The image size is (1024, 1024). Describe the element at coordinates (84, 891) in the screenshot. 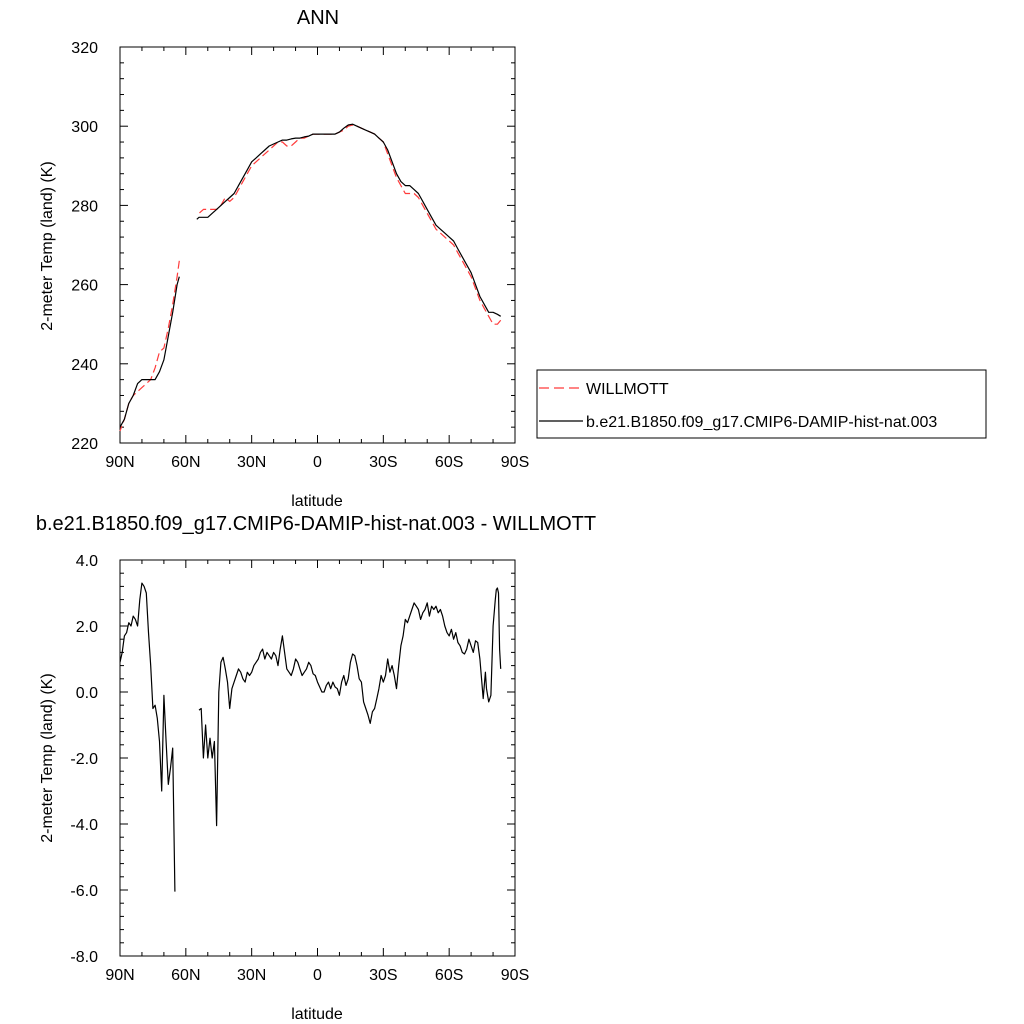

I see `y-tick-label: -6.0` at that location.